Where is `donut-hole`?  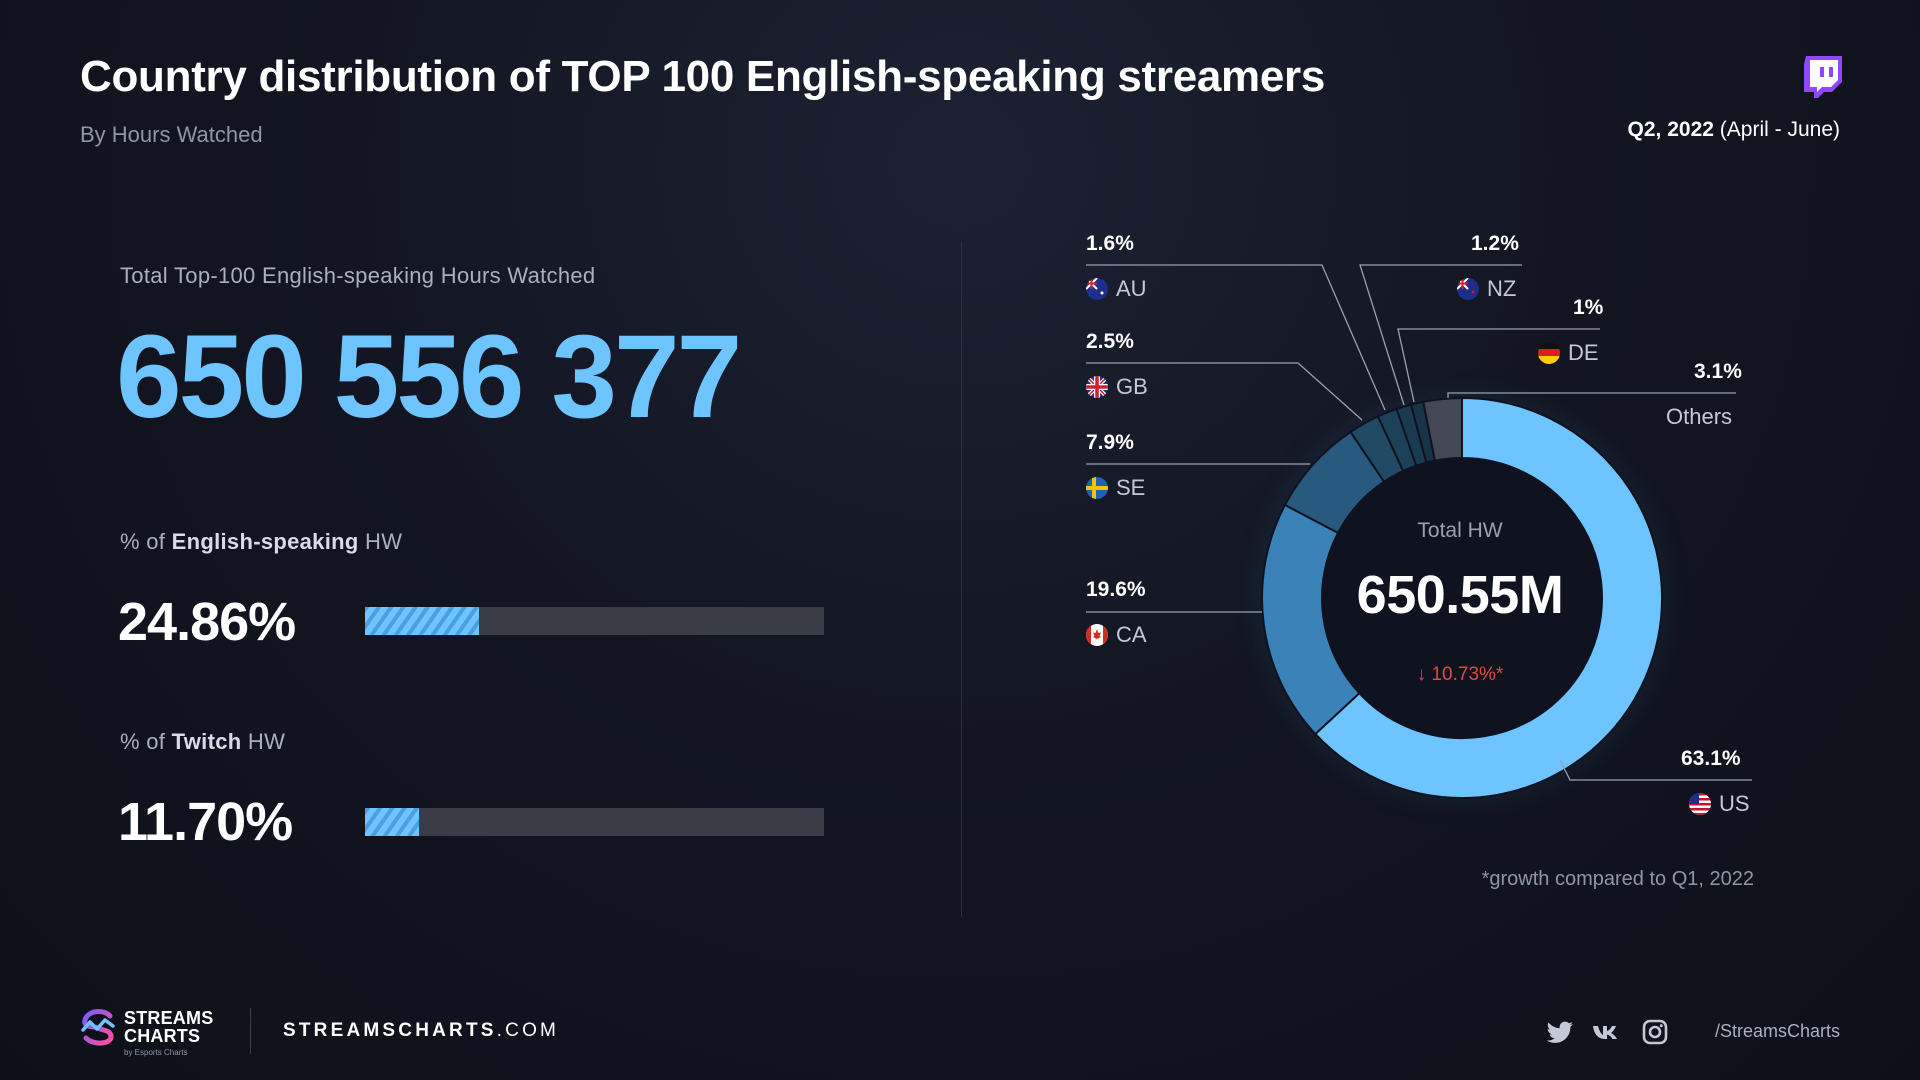
donut-hole is located at coordinates (1462, 598).